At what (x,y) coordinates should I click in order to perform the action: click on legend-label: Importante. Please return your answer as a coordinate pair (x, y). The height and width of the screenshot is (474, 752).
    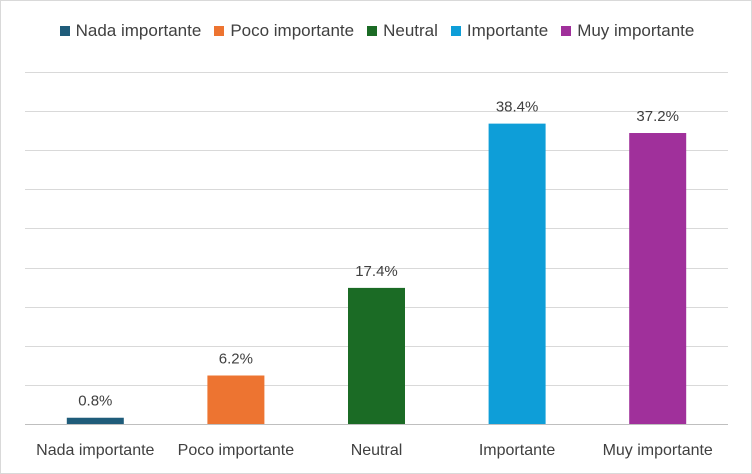
    Looking at the image, I should click on (507, 30).